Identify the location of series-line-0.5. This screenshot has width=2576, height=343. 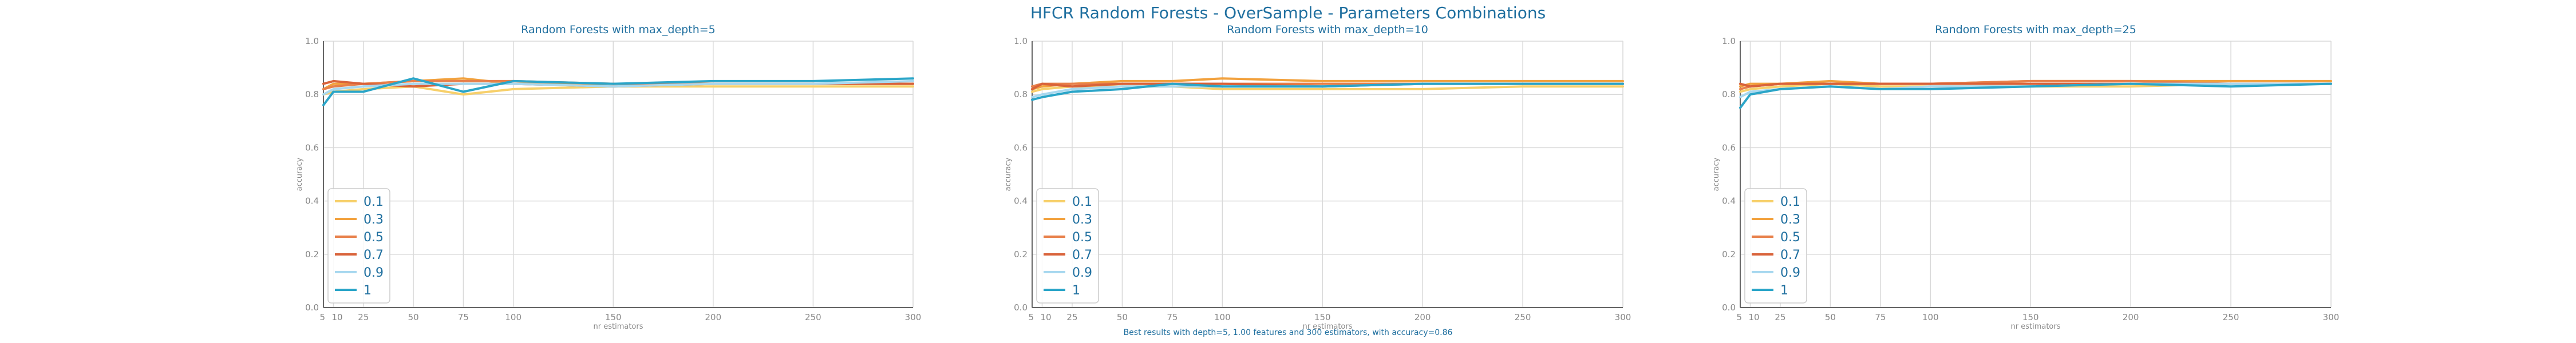
(618, 84).